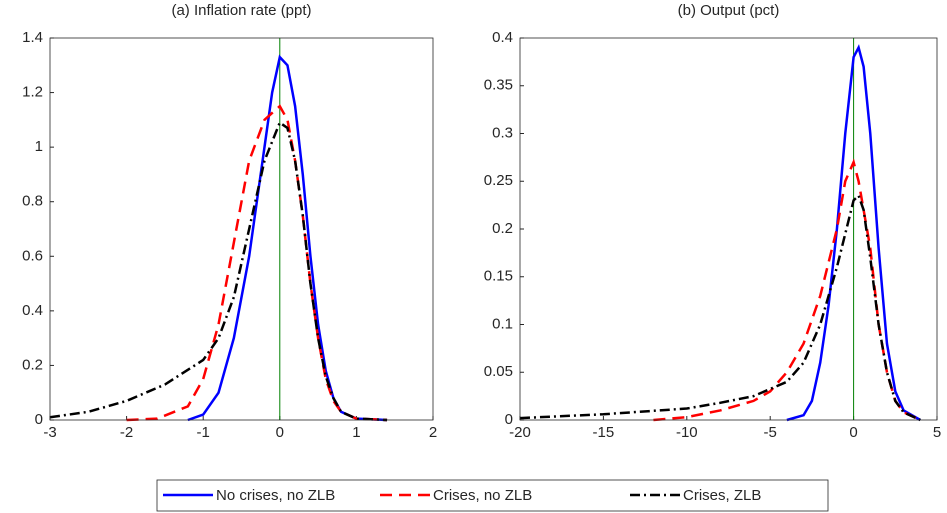  I want to click on legend-label: Crises, no ZLB, so click(482, 495).